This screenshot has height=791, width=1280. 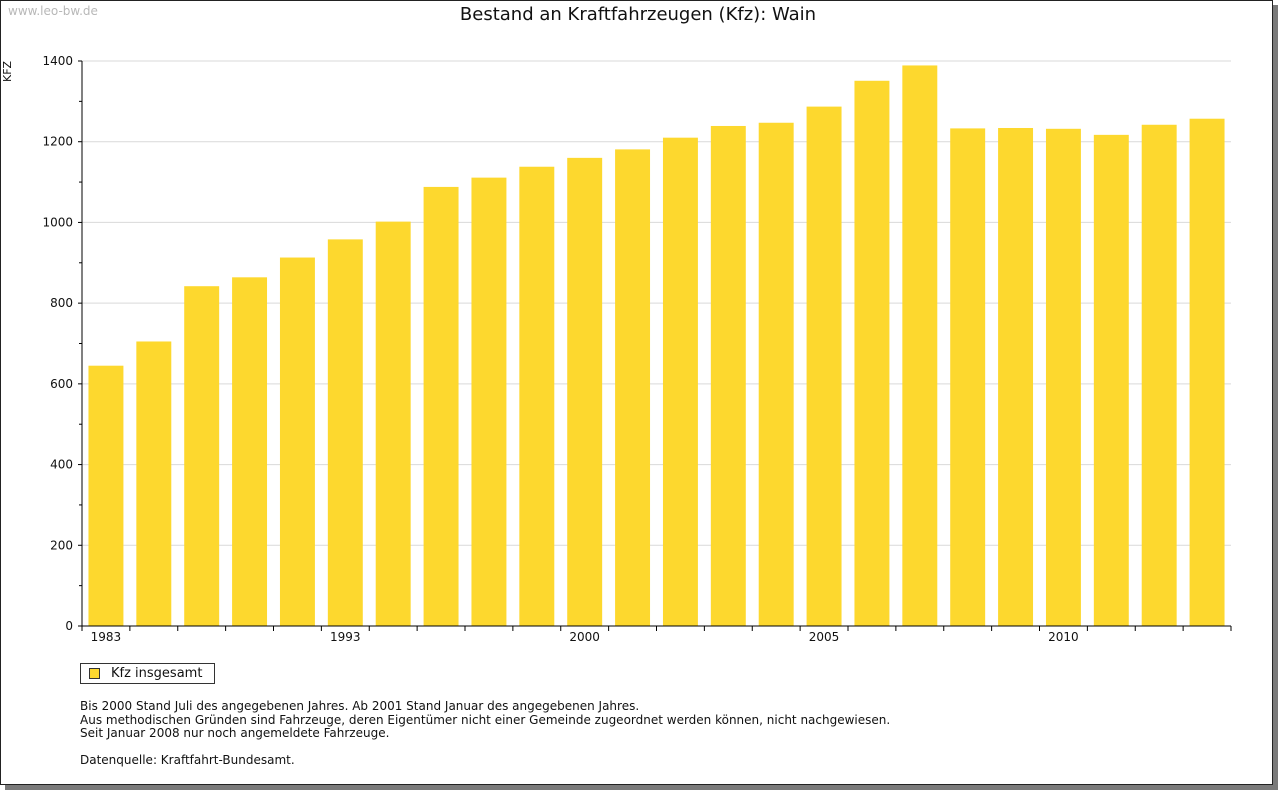 I want to click on y-tick-label: 600, so click(x=61, y=384).